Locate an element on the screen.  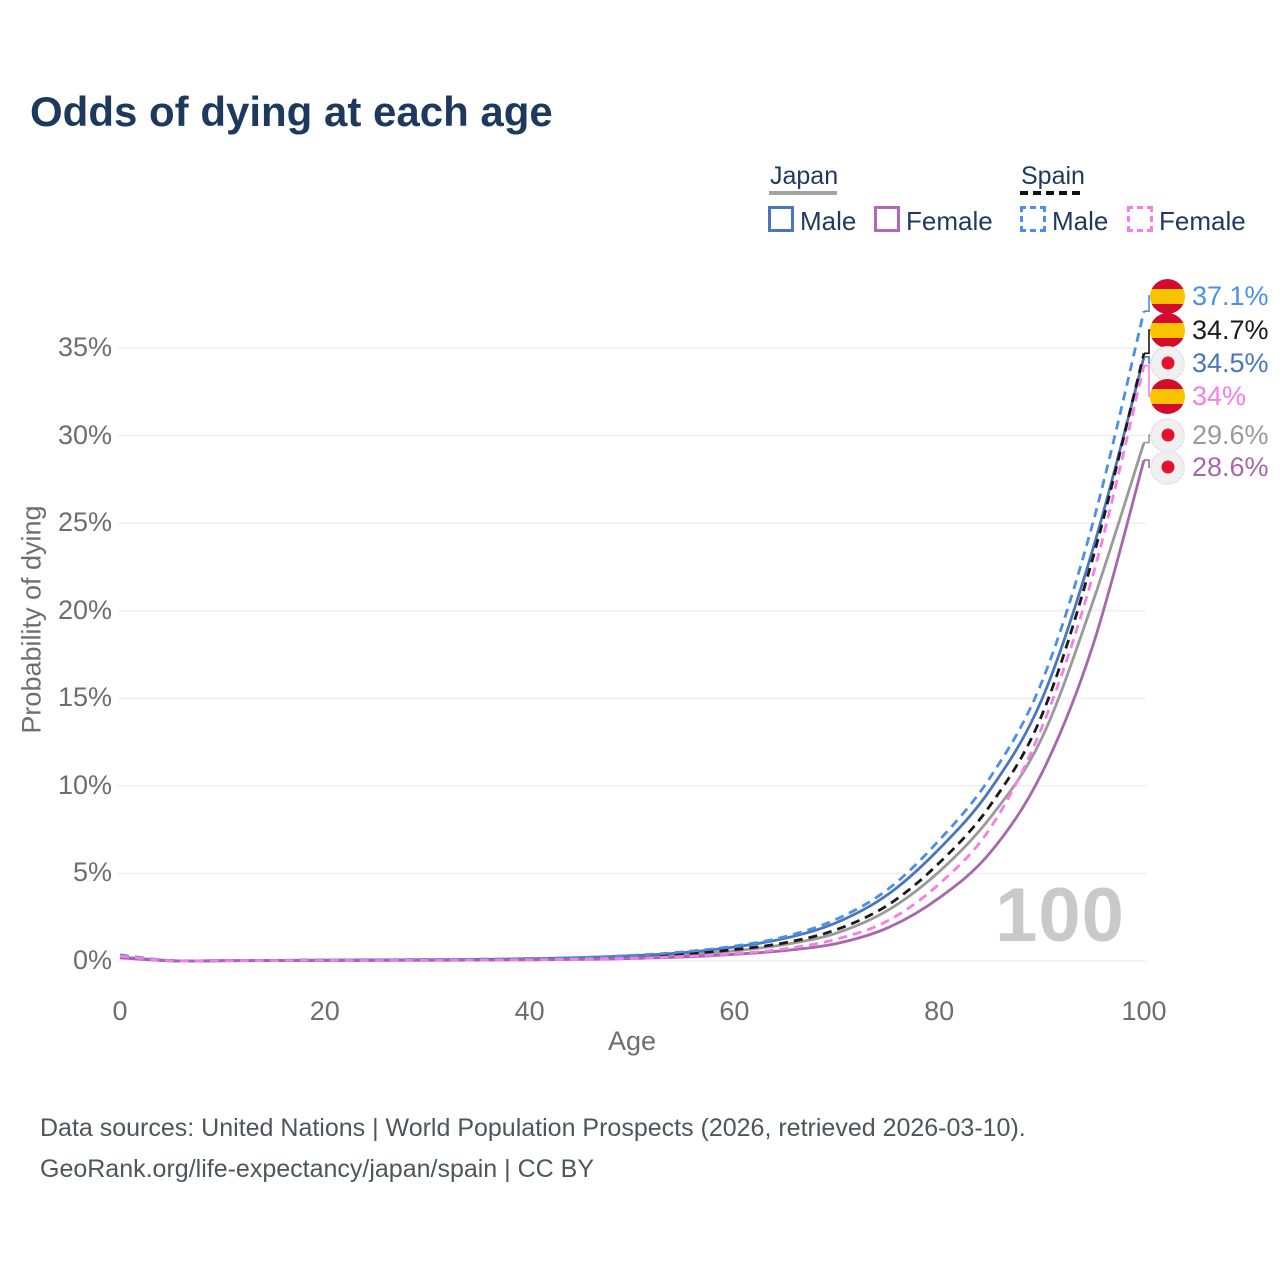
x-tick-100: 100 is located at coordinates (1144, 1011).